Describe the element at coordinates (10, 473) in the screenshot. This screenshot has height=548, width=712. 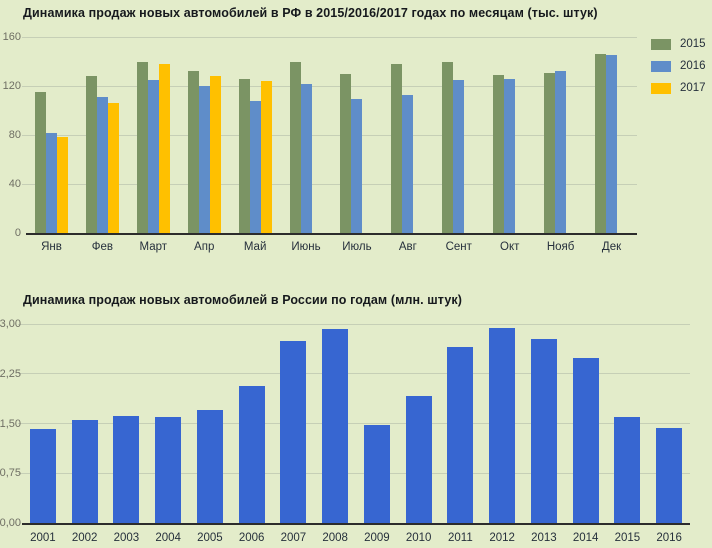
I see `y-tick-label: 0,75` at that location.